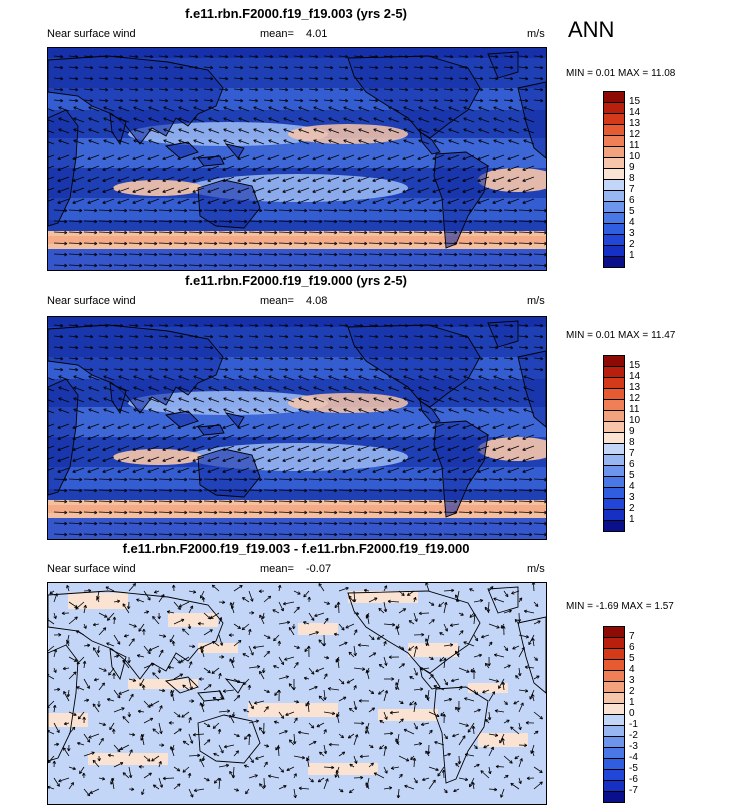 The width and height of the screenshot is (733, 812). What do you see at coordinates (633, 757) in the screenshot?
I see `colorbar-tick-label: -4` at bounding box center [633, 757].